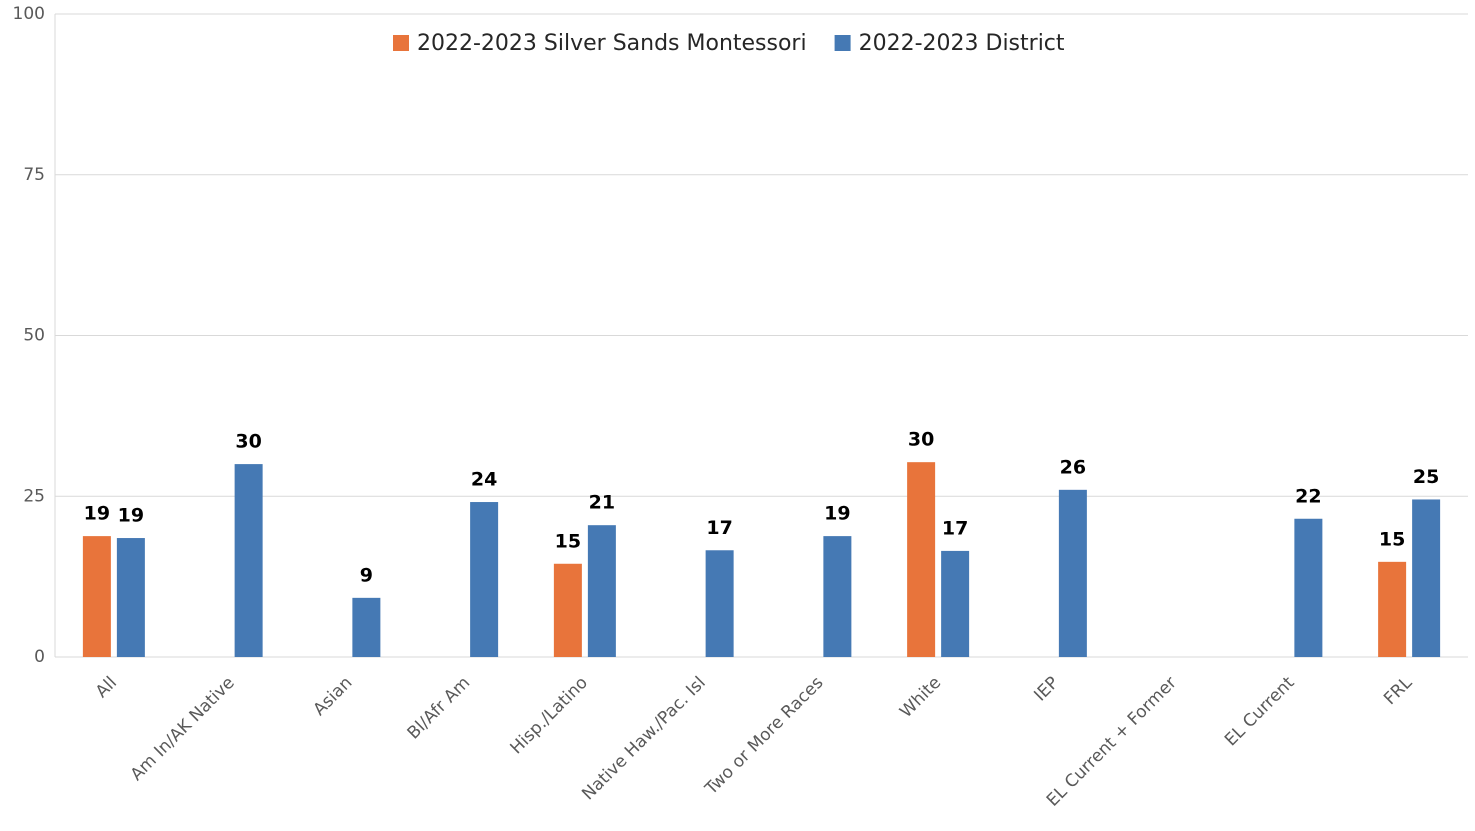 The width and height of the screenshot is (1475, 831). What do you see at coordinates (366, 575) in the screenshot?
I see `data-label: 9` at bounding box center [366, 575].